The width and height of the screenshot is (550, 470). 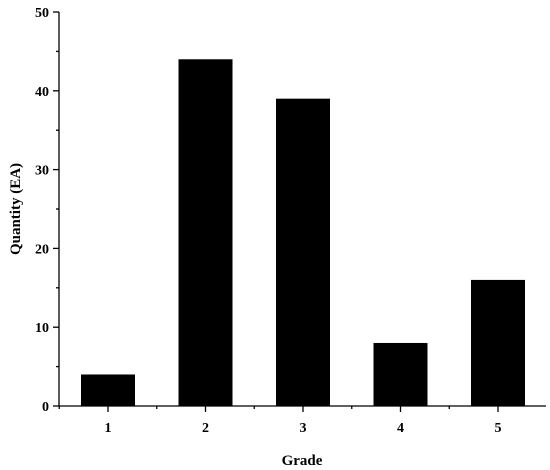 I want to click on x-tick-label: 5, so click(x=498, y=428).